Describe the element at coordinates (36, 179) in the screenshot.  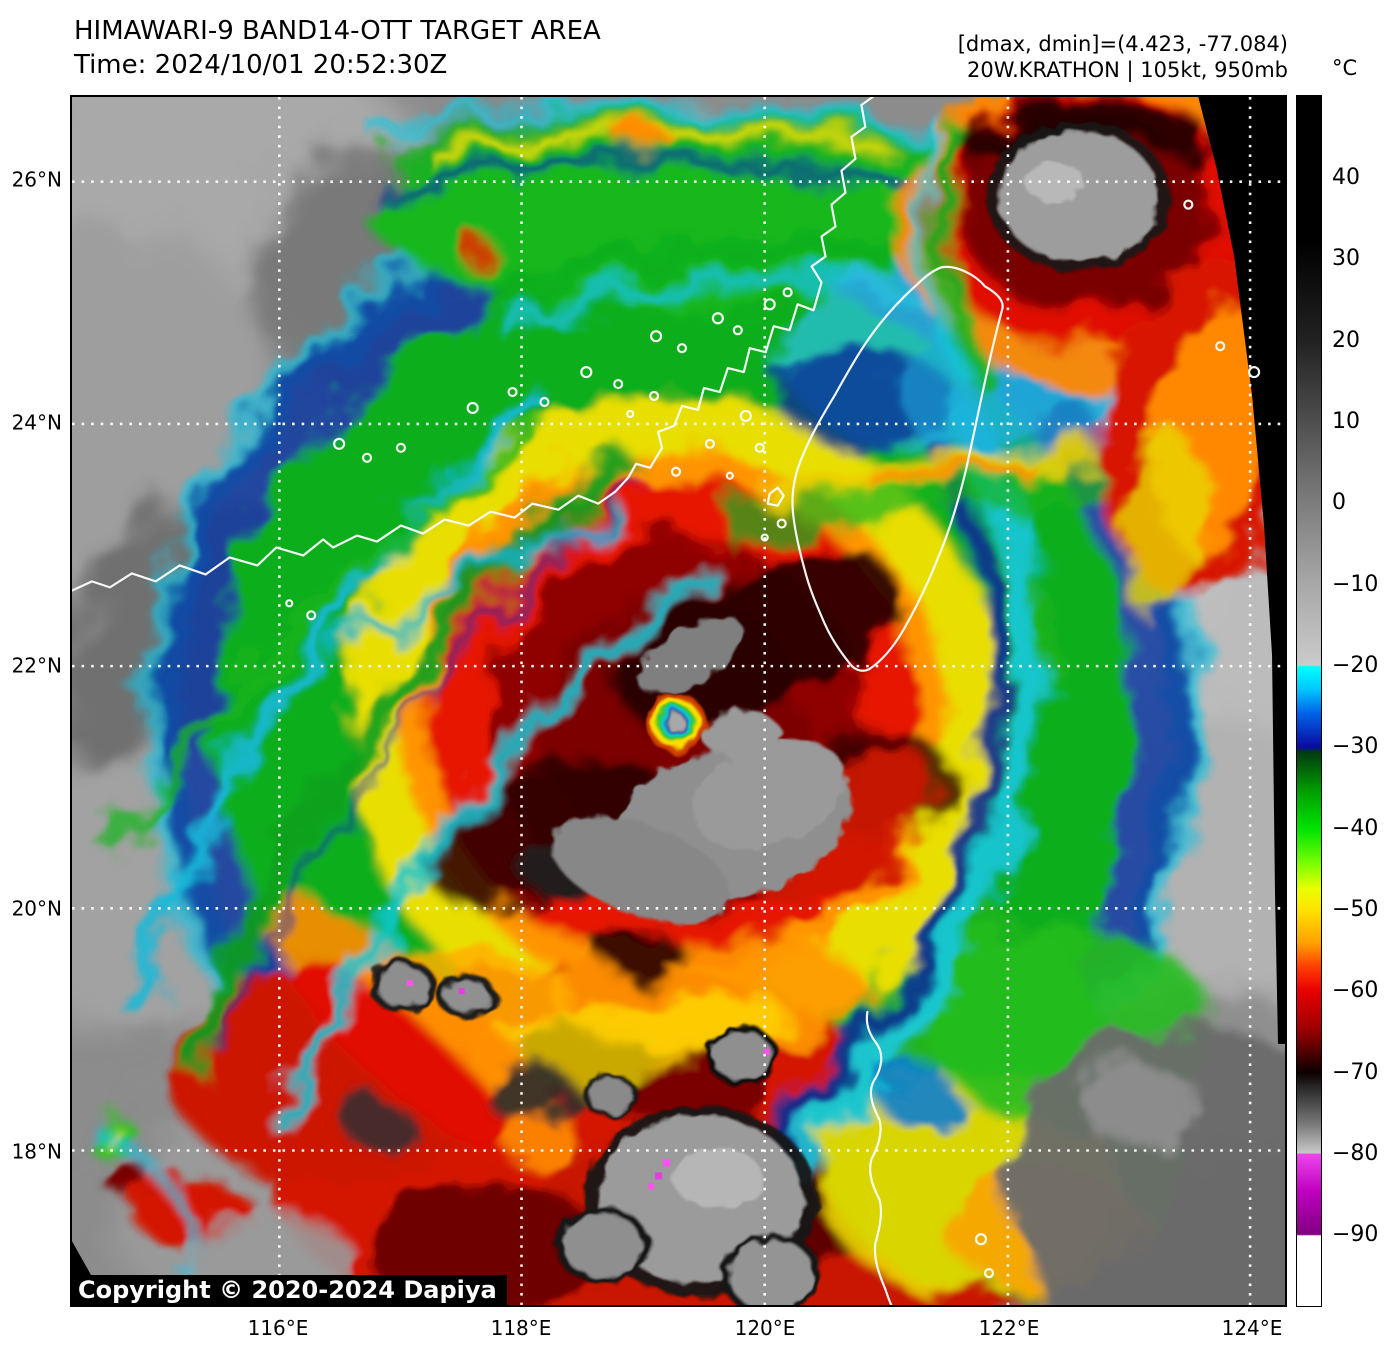
I see `lat-tick-label: 26°N` at that location.